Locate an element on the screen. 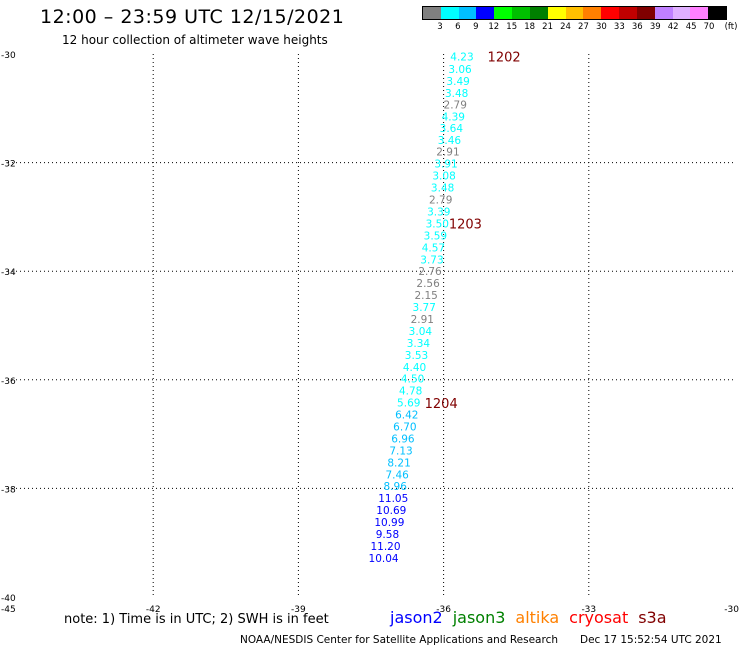  swh-value: 3.46 is located at coordinates (450, 141).